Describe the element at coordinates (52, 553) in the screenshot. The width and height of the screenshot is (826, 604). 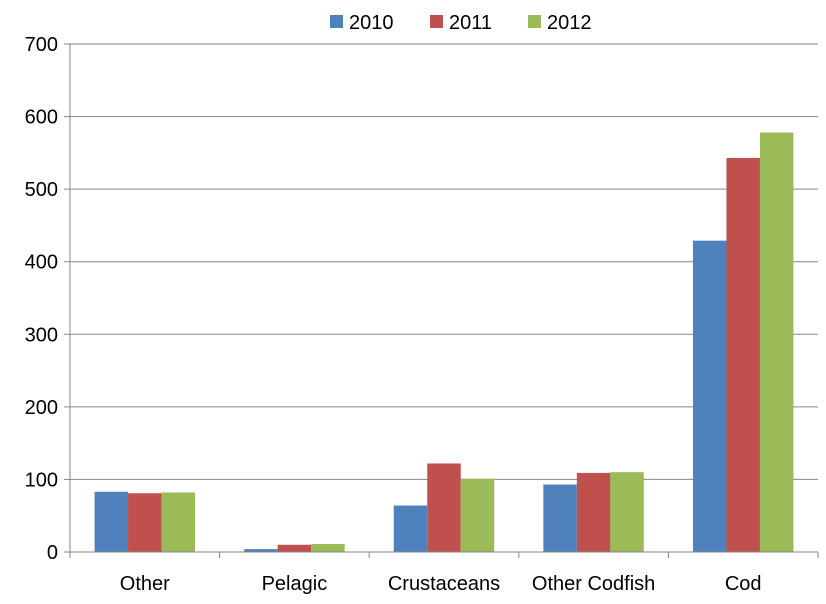
I see `y-tick-label: 0` at that location.